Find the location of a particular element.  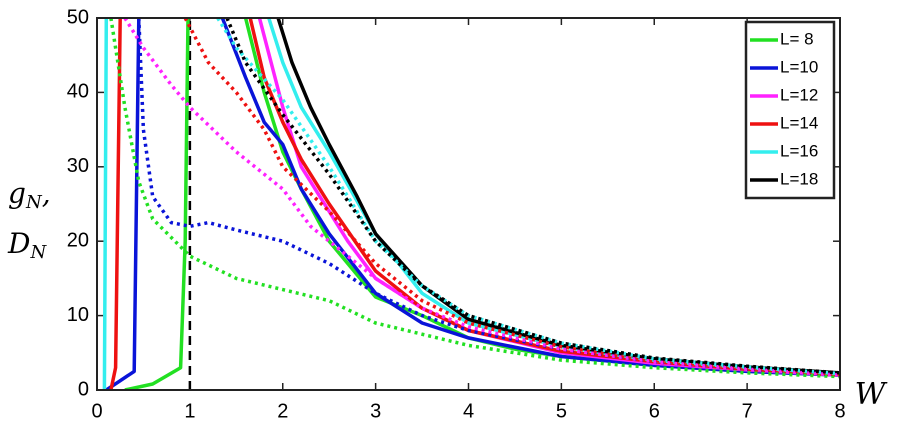

x-tick-label: 5 is located at coordinates (561, 411).